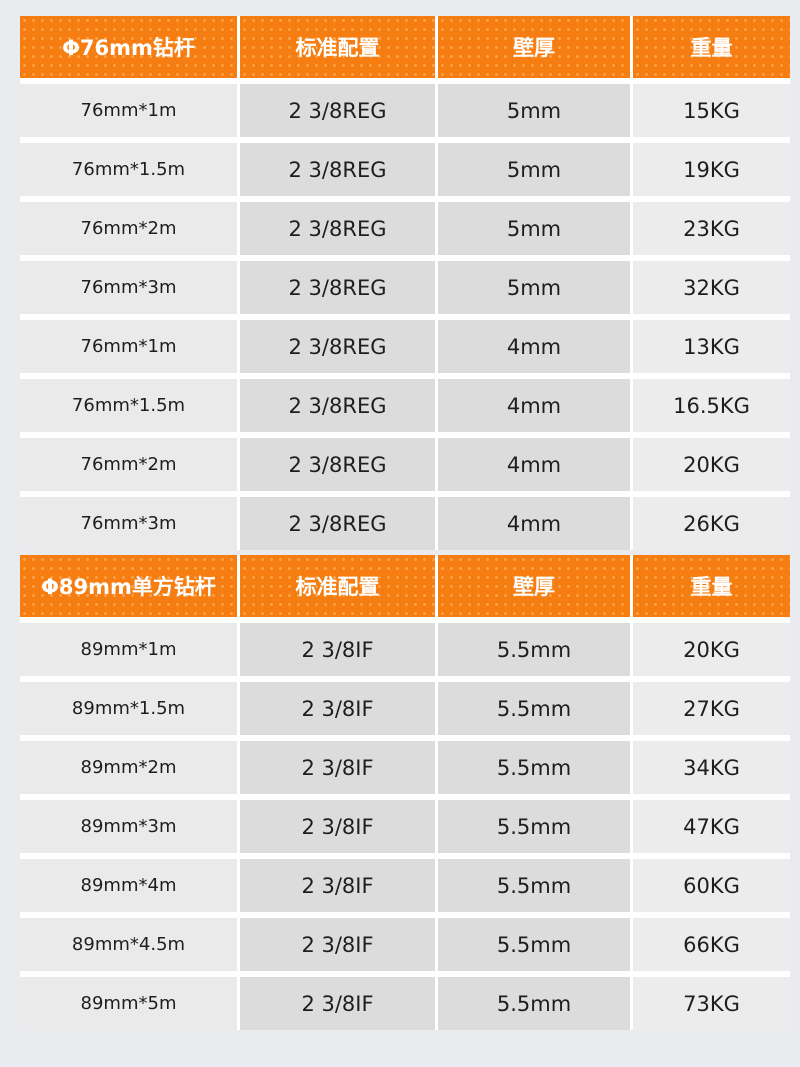  What do you see at coordinates (128, 885) in the screenshot?
I see `table-cell: 89mm*4m` at bounding box center [128, 885].